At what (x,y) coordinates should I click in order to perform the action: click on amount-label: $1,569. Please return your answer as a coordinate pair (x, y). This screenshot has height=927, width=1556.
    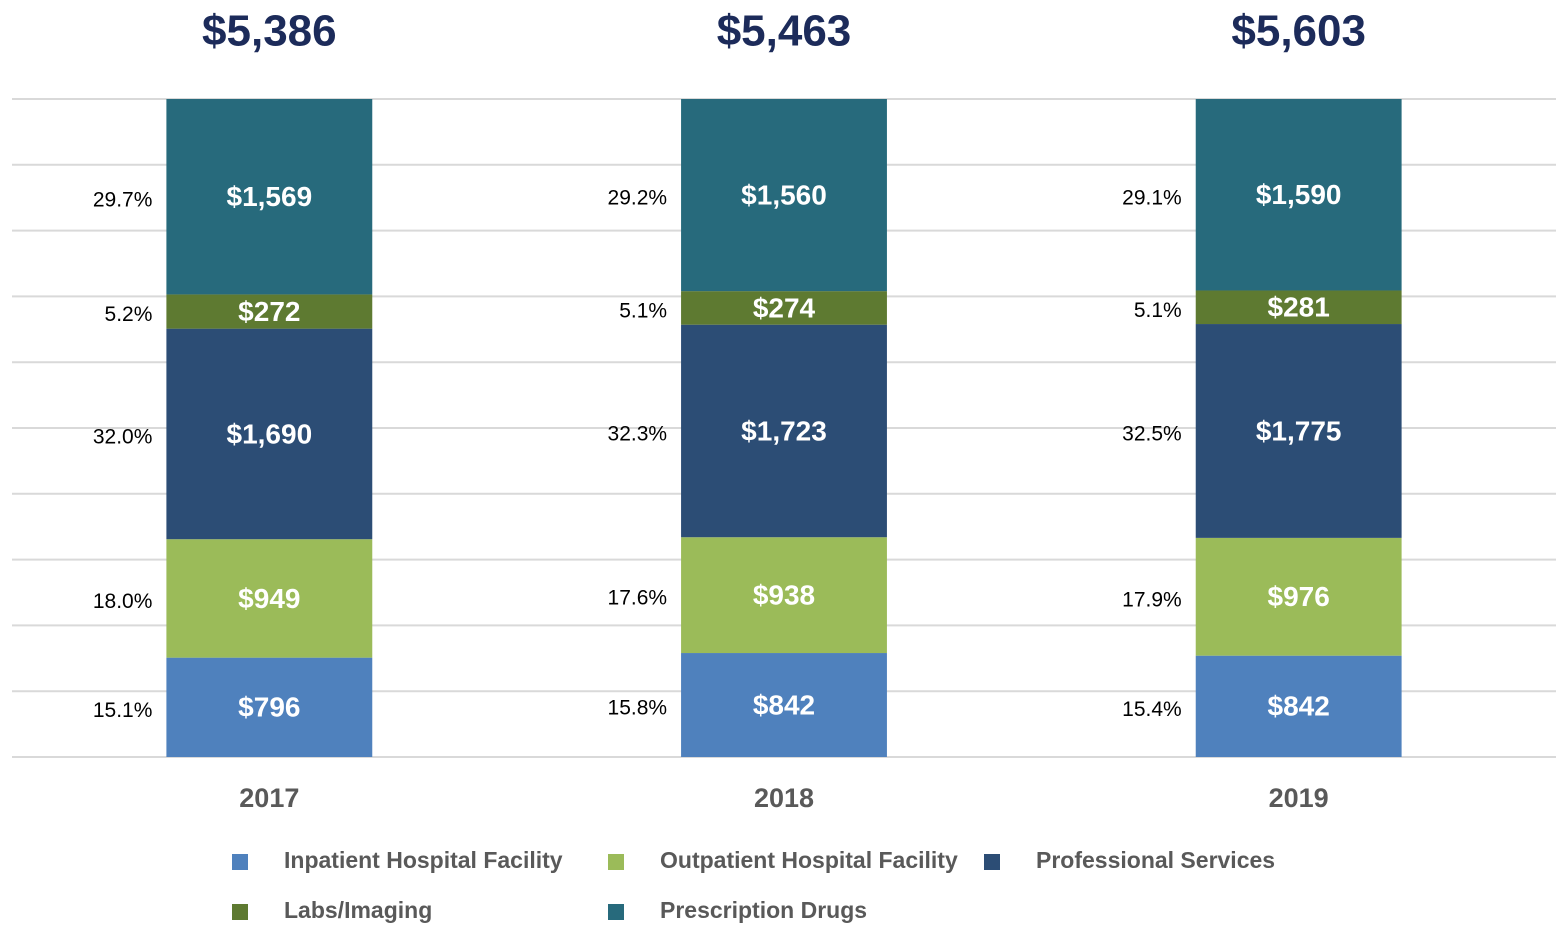
    Looking at the image, I should click on (270, 196).